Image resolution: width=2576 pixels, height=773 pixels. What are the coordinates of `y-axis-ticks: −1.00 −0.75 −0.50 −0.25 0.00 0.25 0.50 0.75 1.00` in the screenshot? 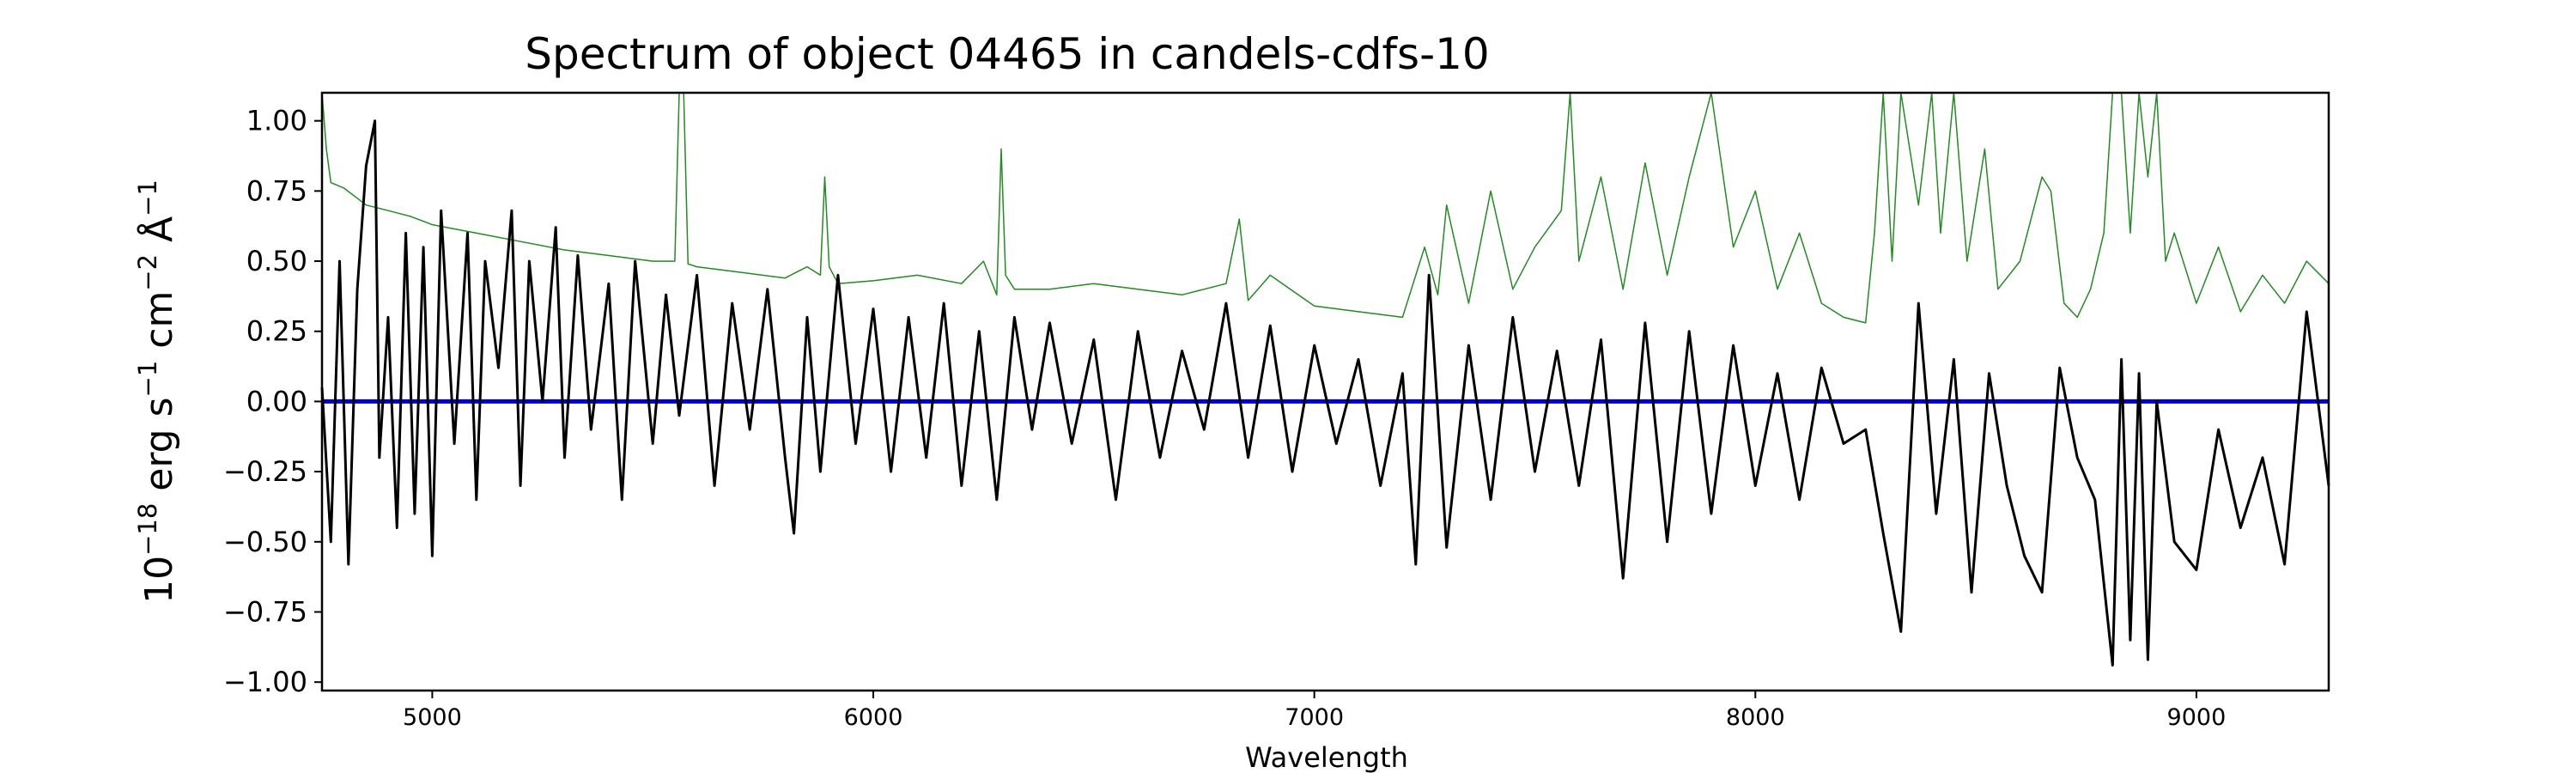 It's located at (272, 401).